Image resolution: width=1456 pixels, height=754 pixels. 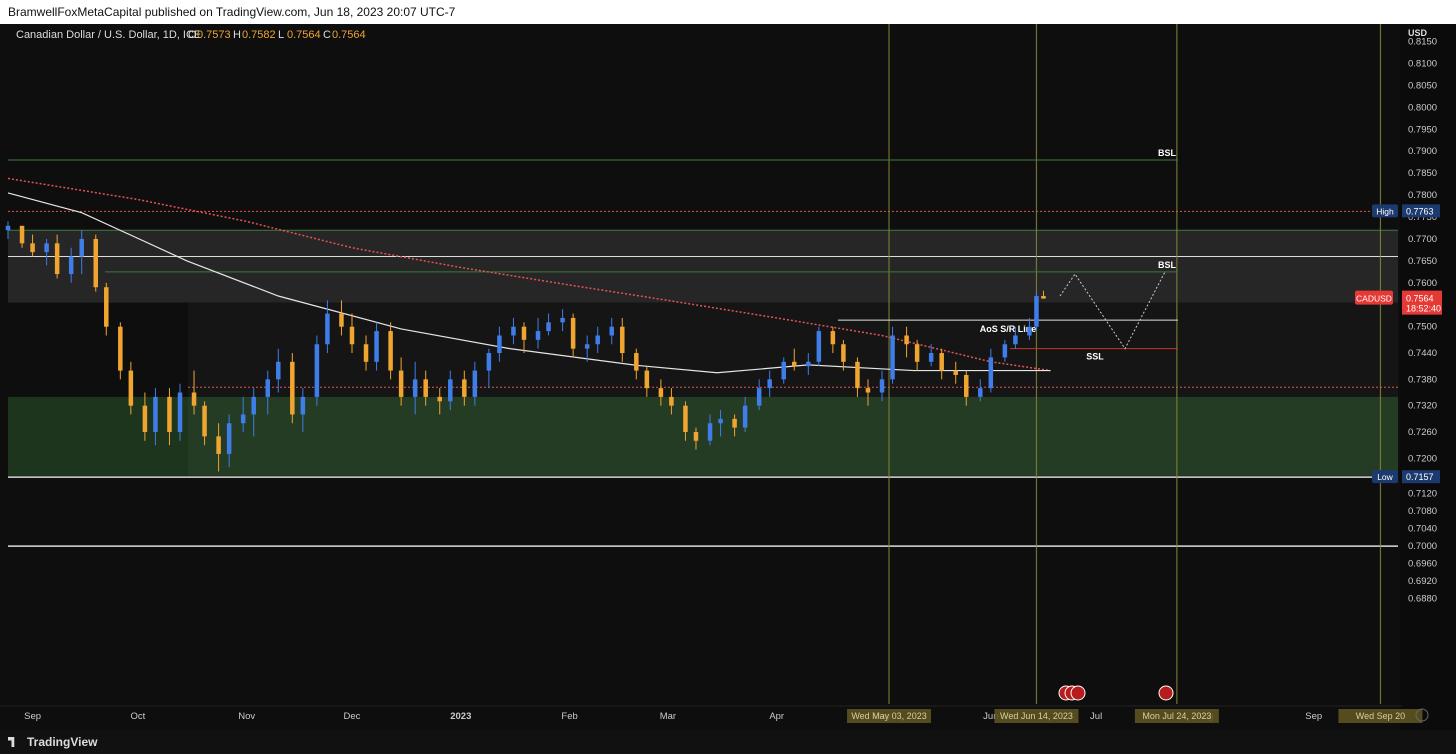 I want to click on demand-zone, so click(x=703, y=436).